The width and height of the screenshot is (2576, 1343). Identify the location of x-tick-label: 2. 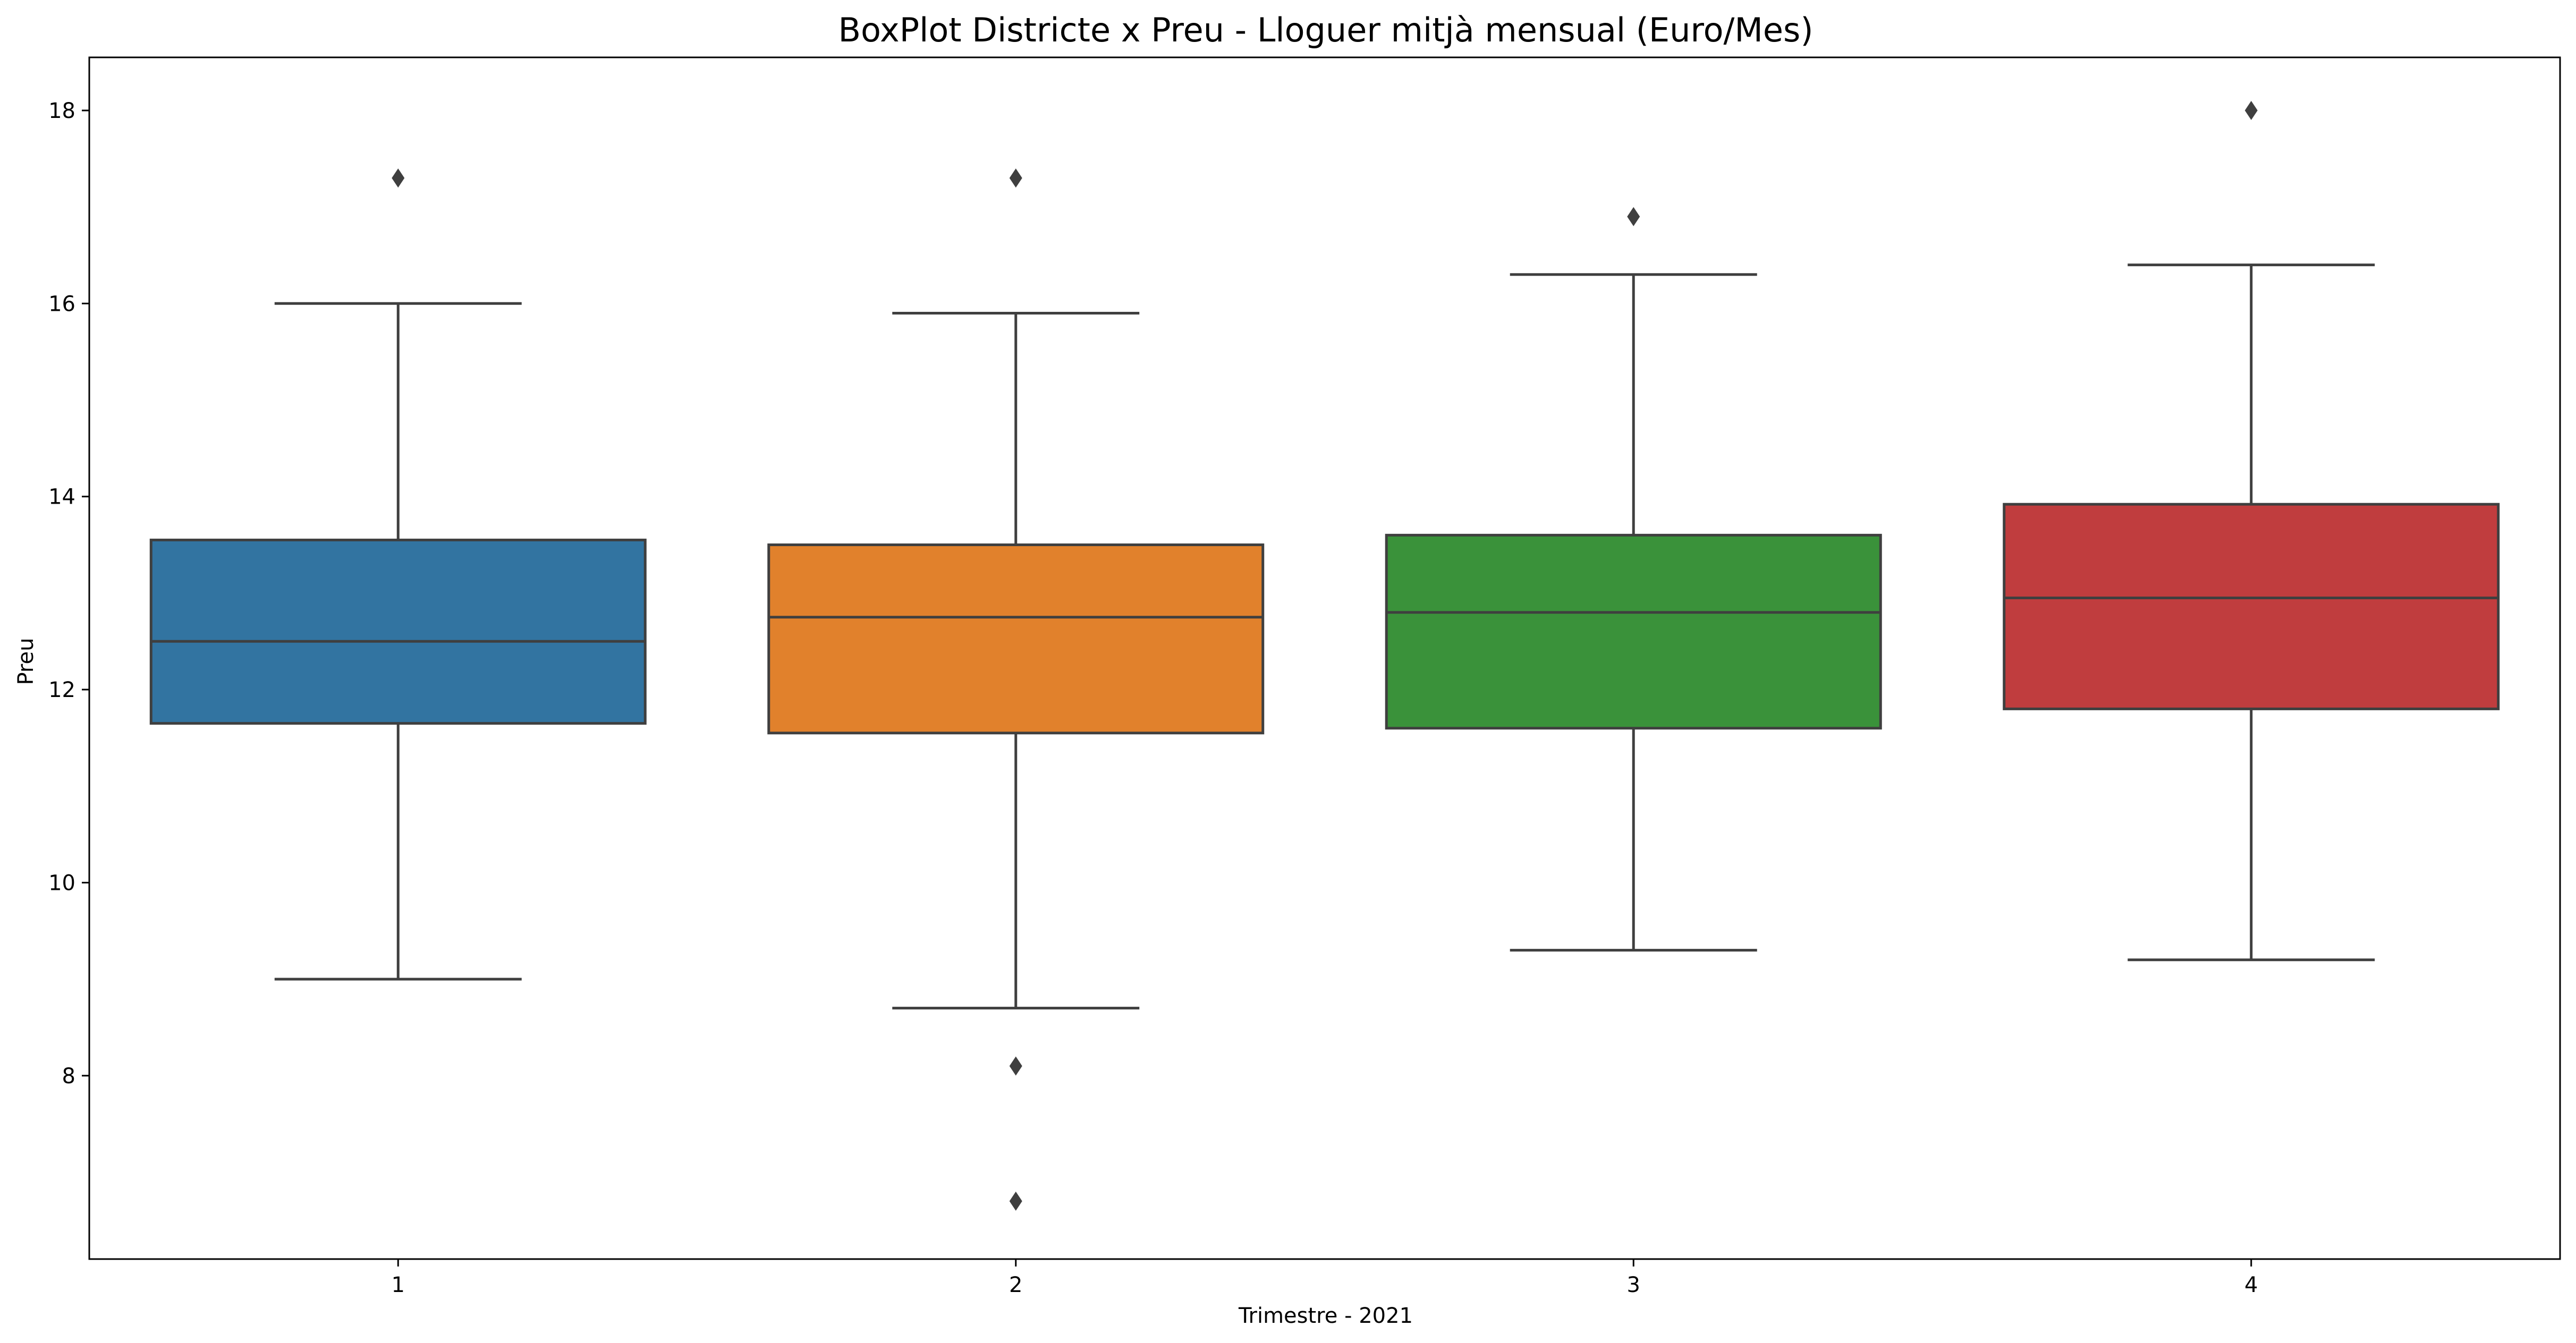
(1016, 1285).